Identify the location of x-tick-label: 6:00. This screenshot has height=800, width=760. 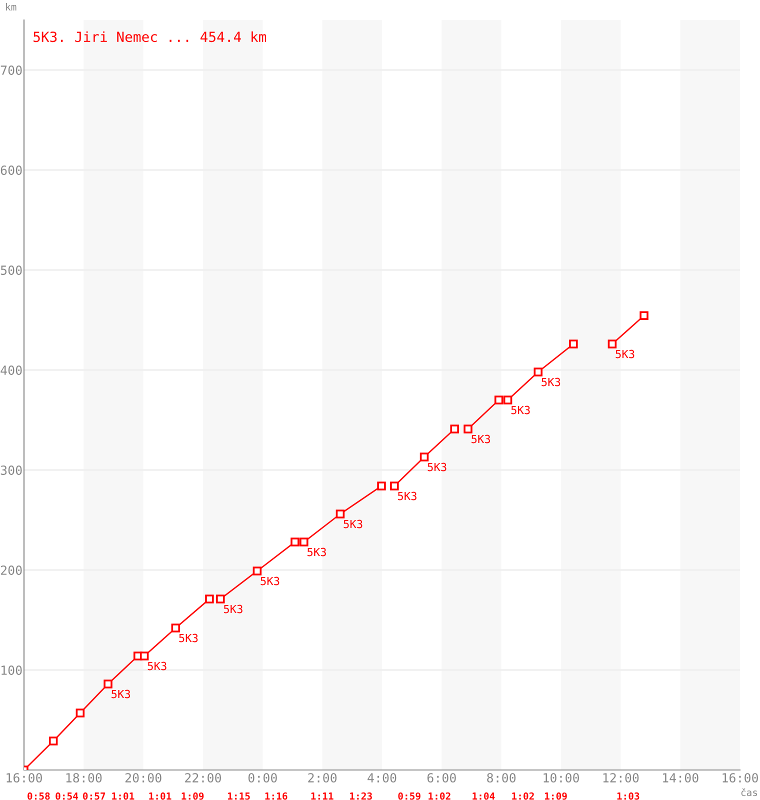
(441, 778).